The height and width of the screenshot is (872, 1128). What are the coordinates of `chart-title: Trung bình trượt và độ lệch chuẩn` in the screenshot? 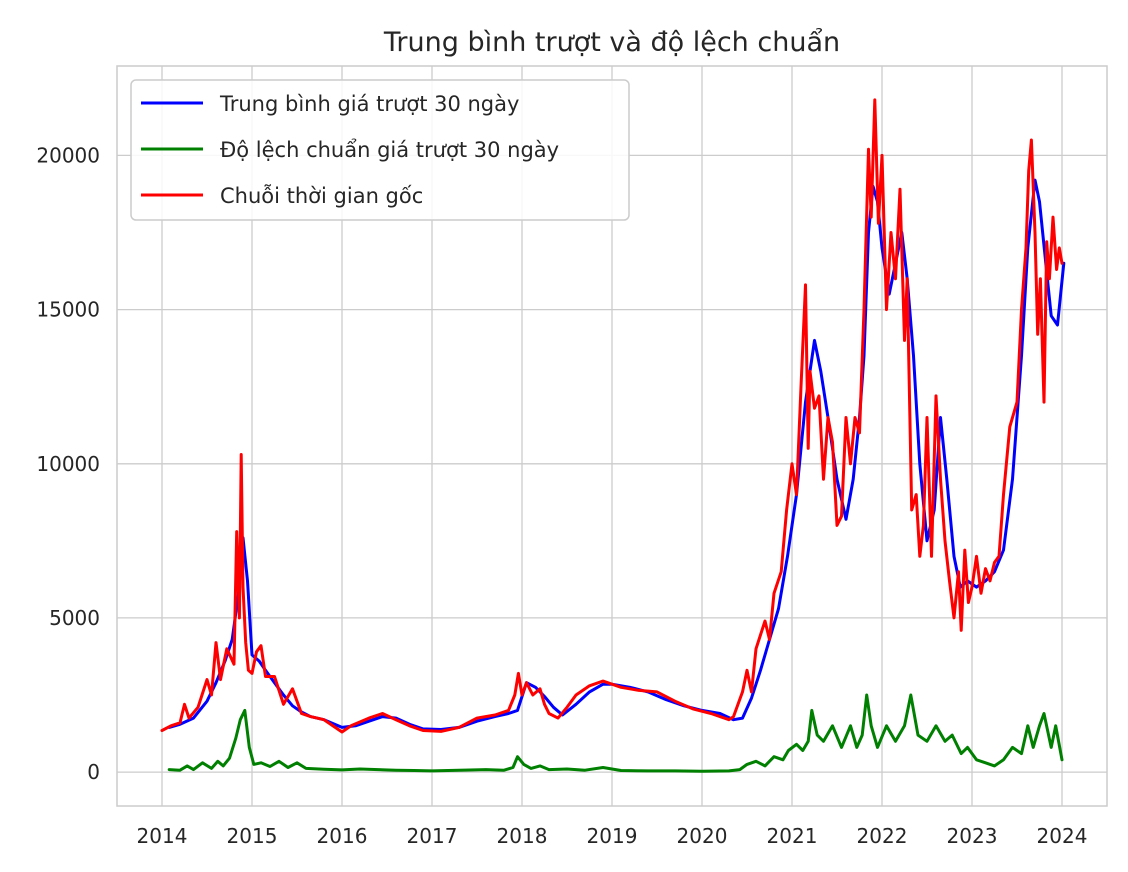 It's located at (611, 42).